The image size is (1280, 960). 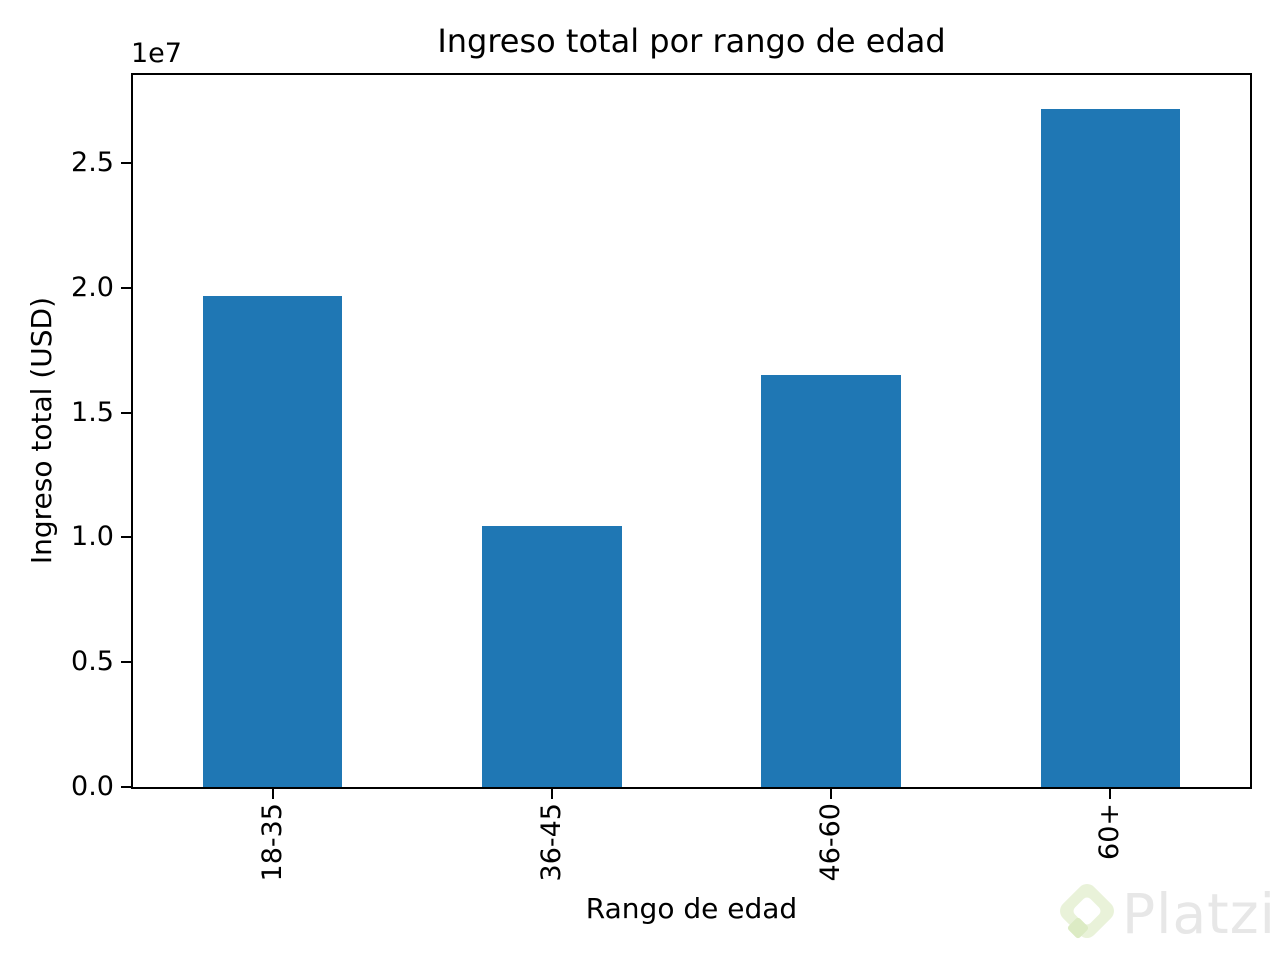 I want to click on y-tick-label: 1.5, so click(x=92, y=412).